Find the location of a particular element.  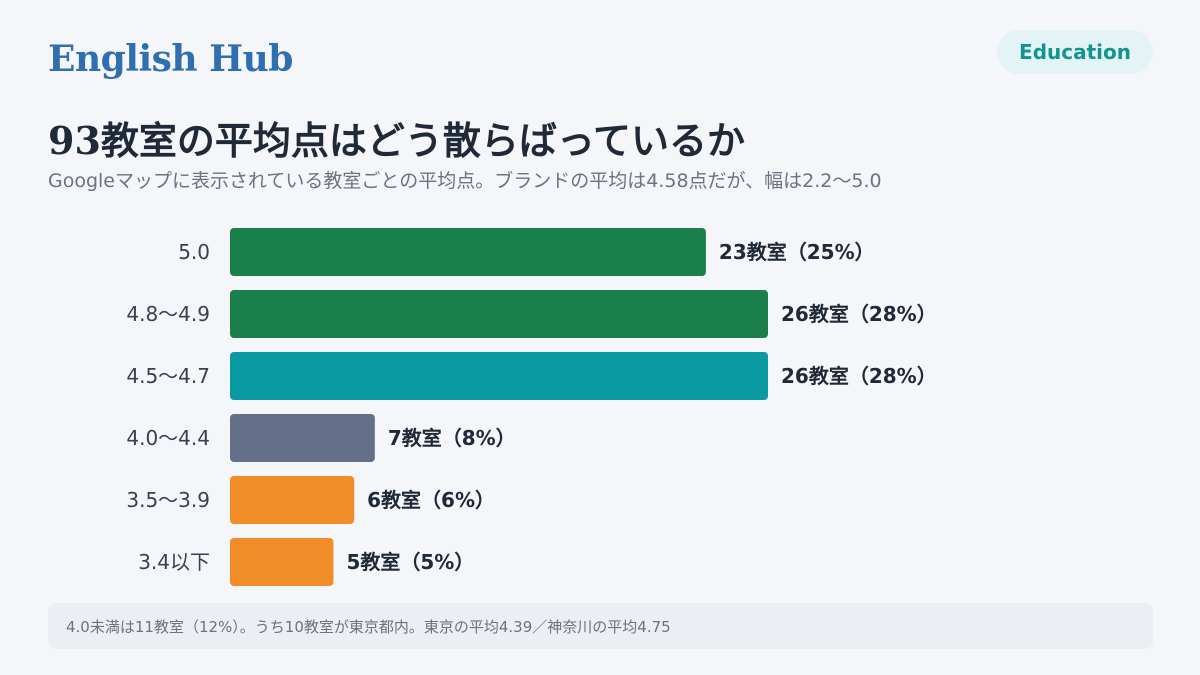

chart-title: 93教室の平均点はどう散らばっているか is located at coordinates (396, 140).